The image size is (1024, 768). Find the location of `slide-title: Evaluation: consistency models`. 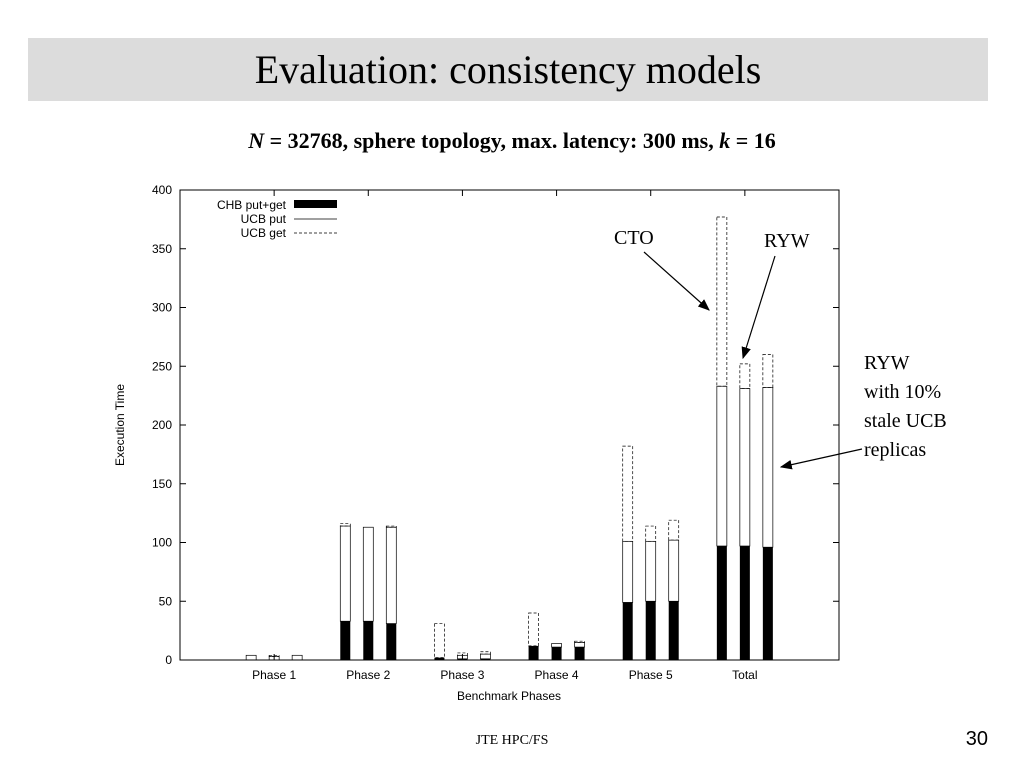

slide-title: Evaluation: consistency models is located at coordinates (508, 69).